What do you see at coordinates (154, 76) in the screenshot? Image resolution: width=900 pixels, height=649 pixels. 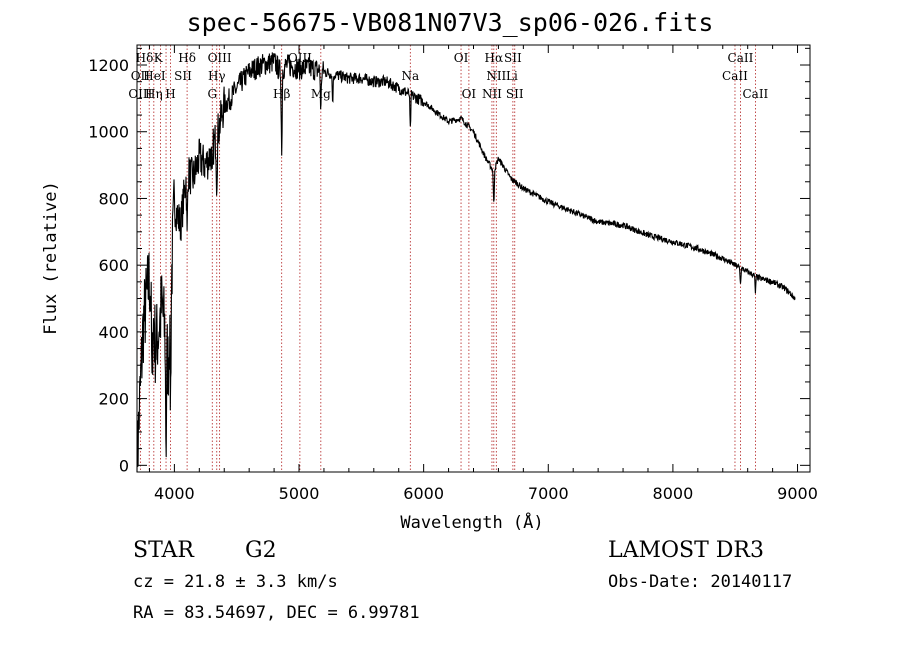 I see `line-label: HeI` at bounding box center [154, 76].